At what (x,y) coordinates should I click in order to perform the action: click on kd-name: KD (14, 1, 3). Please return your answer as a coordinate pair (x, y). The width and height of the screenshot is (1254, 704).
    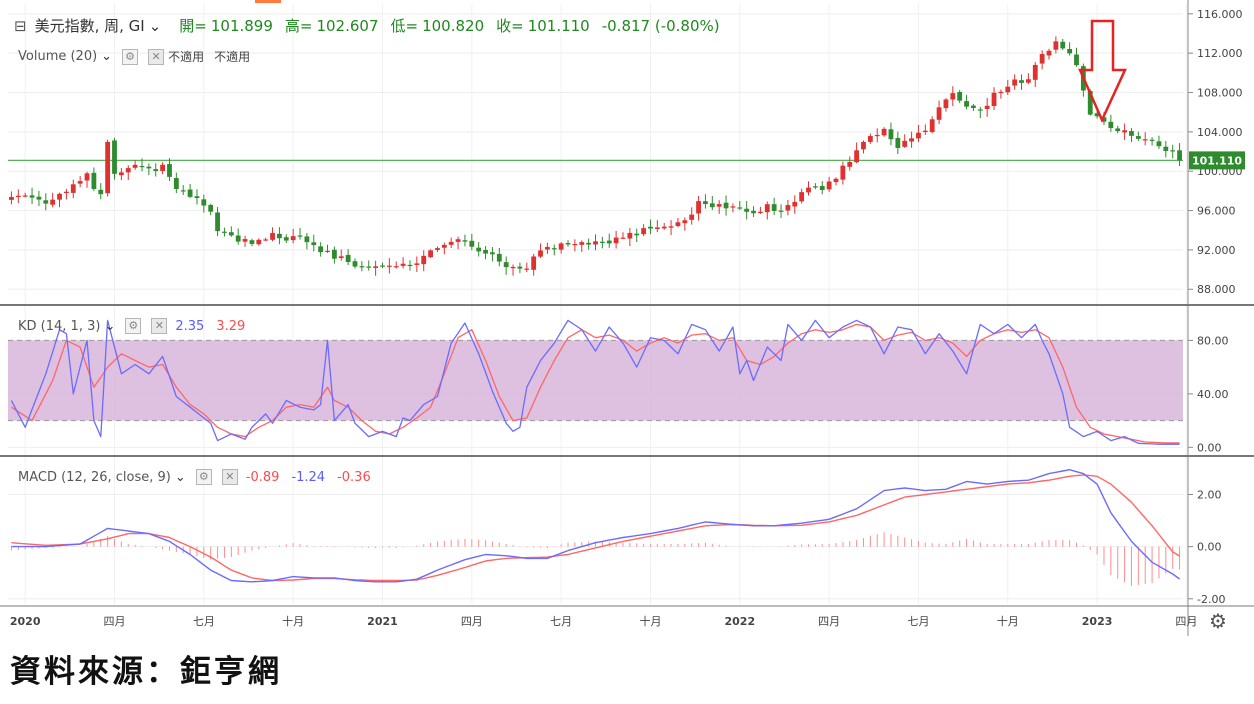
    Looking at the image, I should click on (59, 326).